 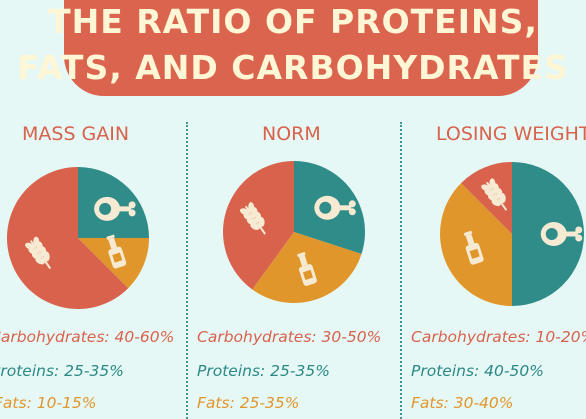 I want to click on heading-losing-weight: LOSING WEIGHT, so click(x=511, y=134).